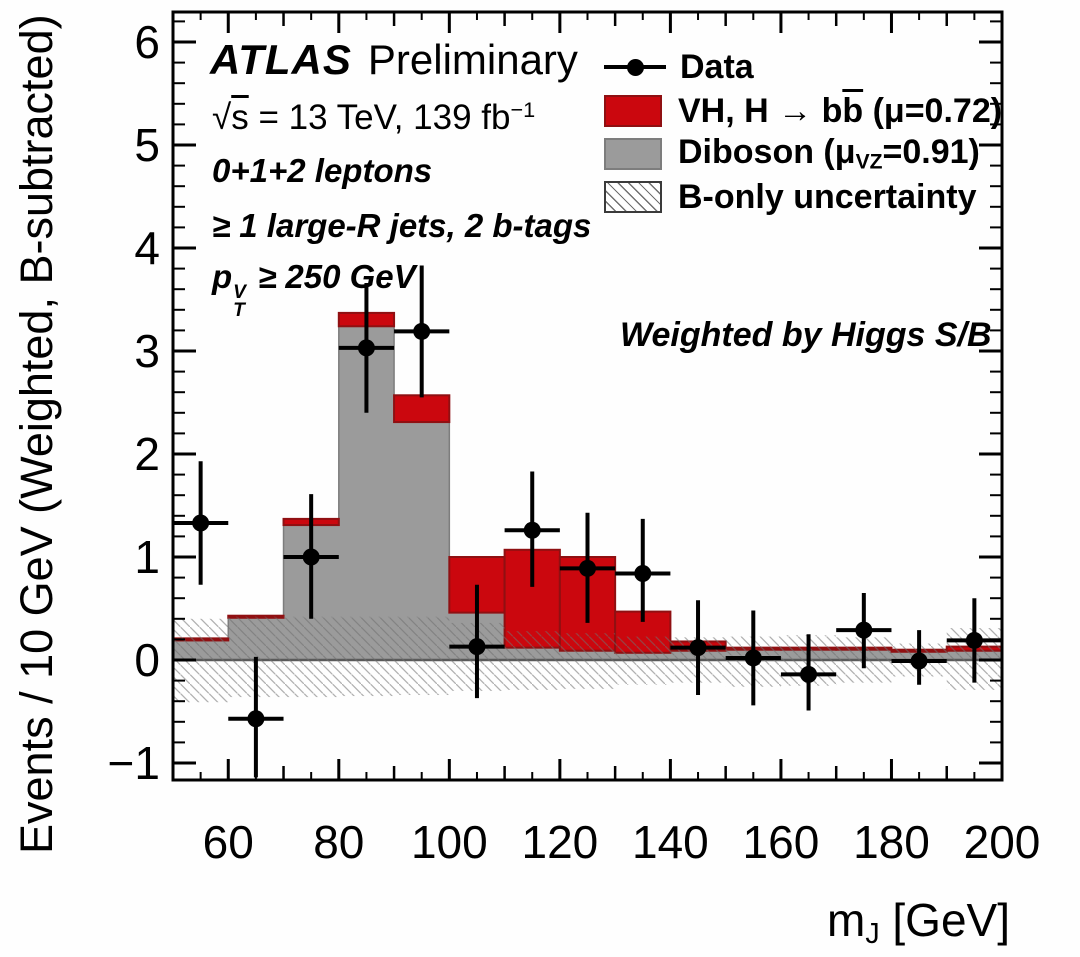 The image size is (1080, 957). Describe the element at coordinates (449, 842) in the screenshot. I see `svg-text: 100` at that location.